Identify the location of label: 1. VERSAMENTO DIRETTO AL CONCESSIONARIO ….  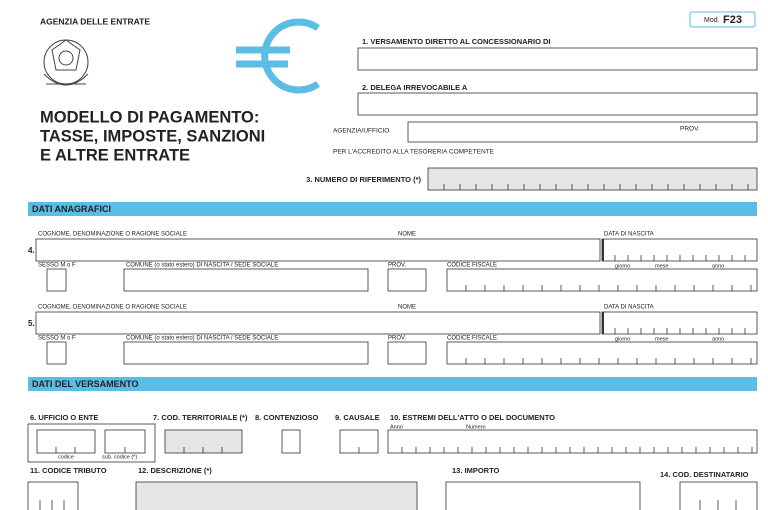
(456, 41).